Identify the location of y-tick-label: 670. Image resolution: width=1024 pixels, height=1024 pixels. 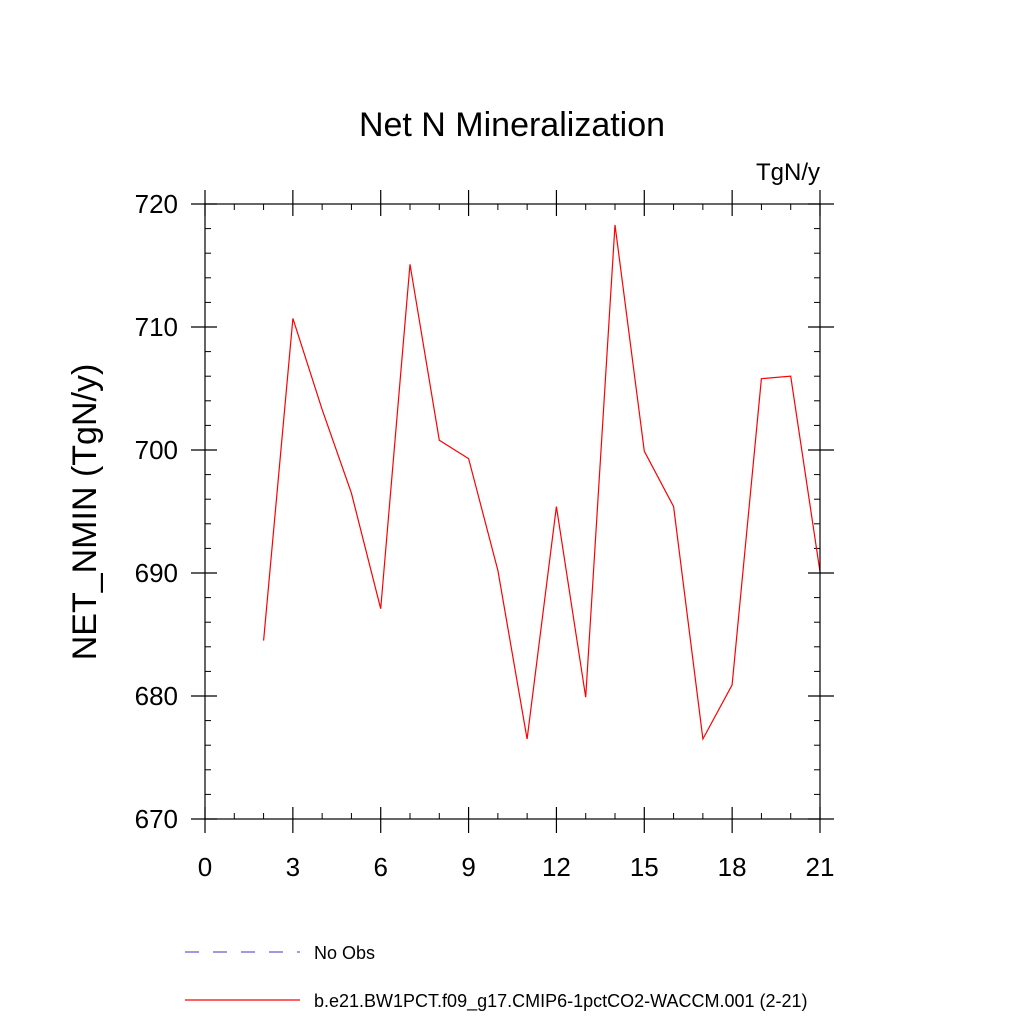
(156, 819).